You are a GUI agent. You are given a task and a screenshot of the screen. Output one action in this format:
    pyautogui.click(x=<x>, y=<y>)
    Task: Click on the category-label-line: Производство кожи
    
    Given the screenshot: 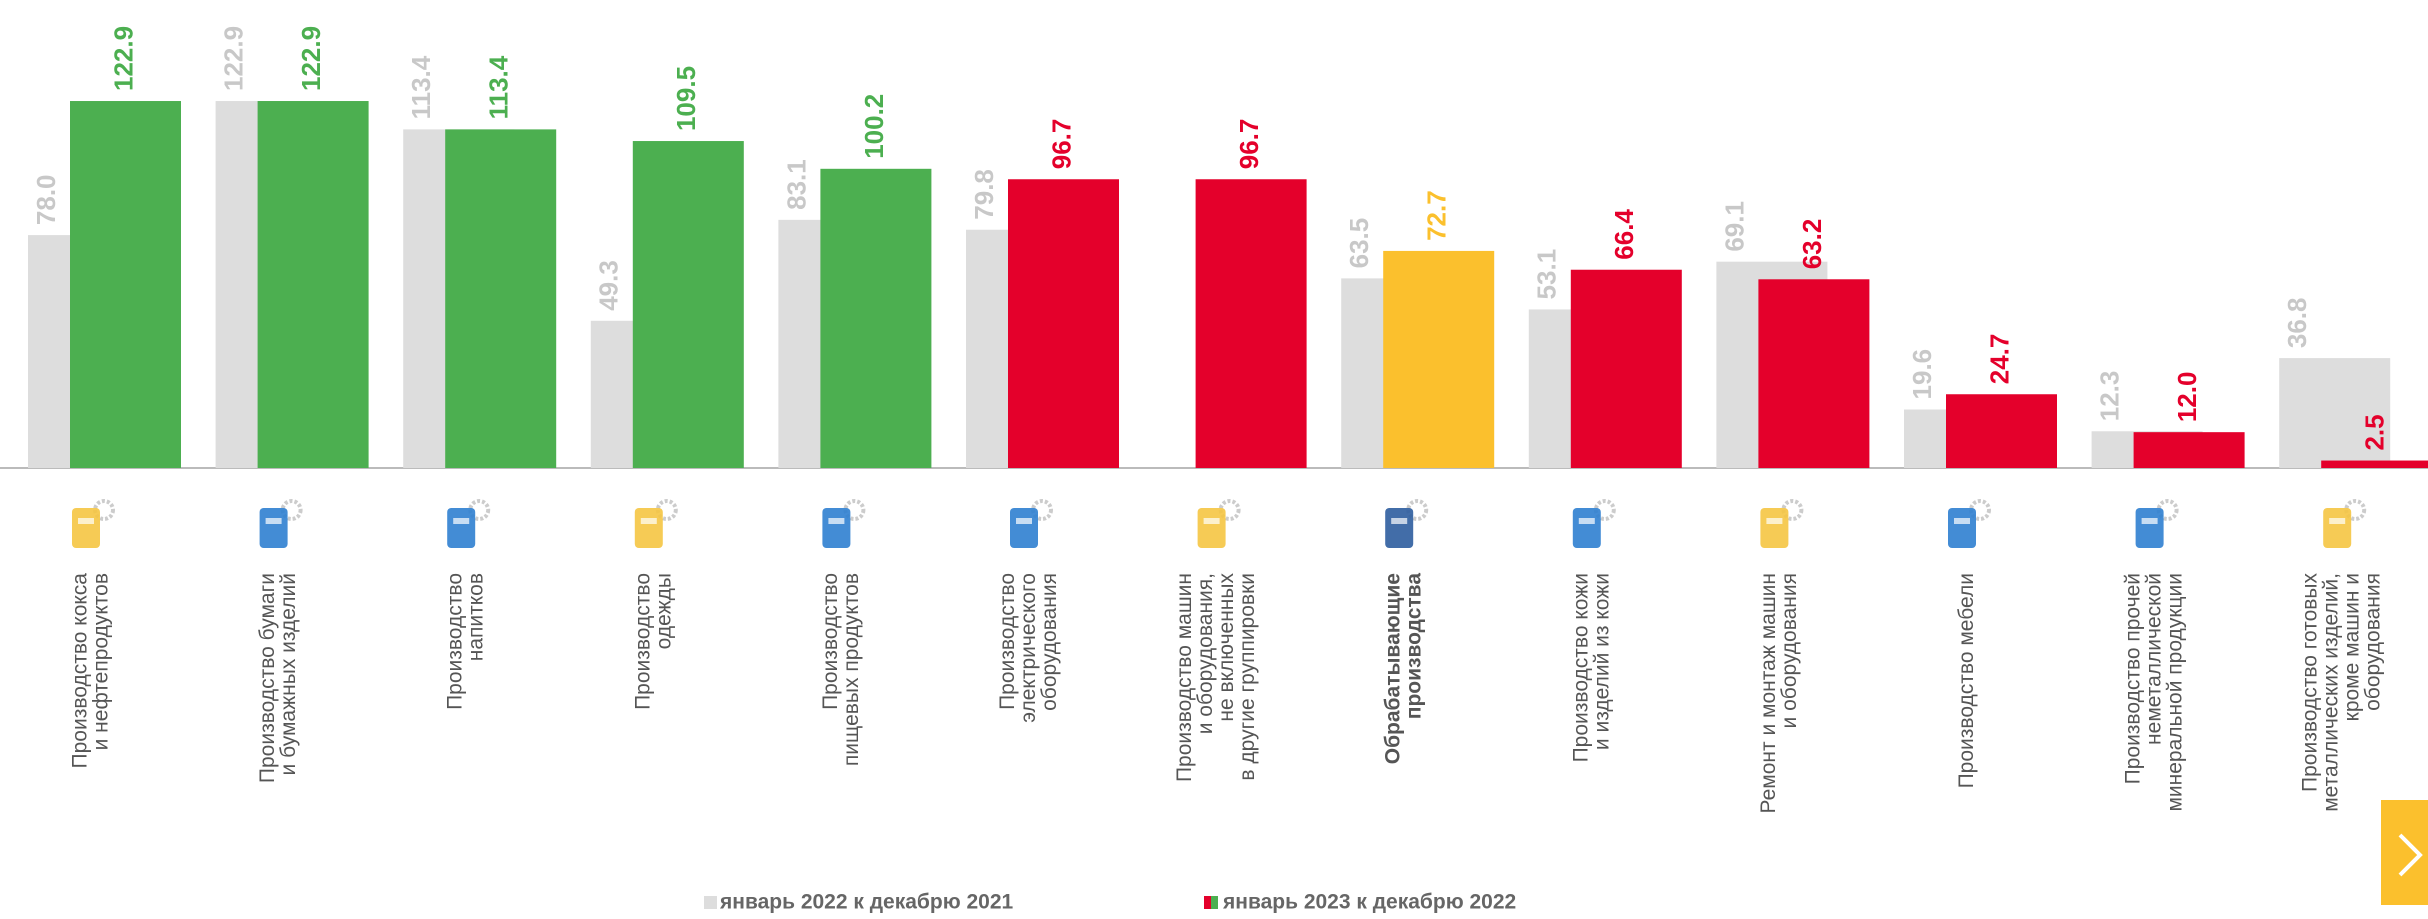 What is the action you would take?
    pyautogui.click(x=1580, y=667)
    